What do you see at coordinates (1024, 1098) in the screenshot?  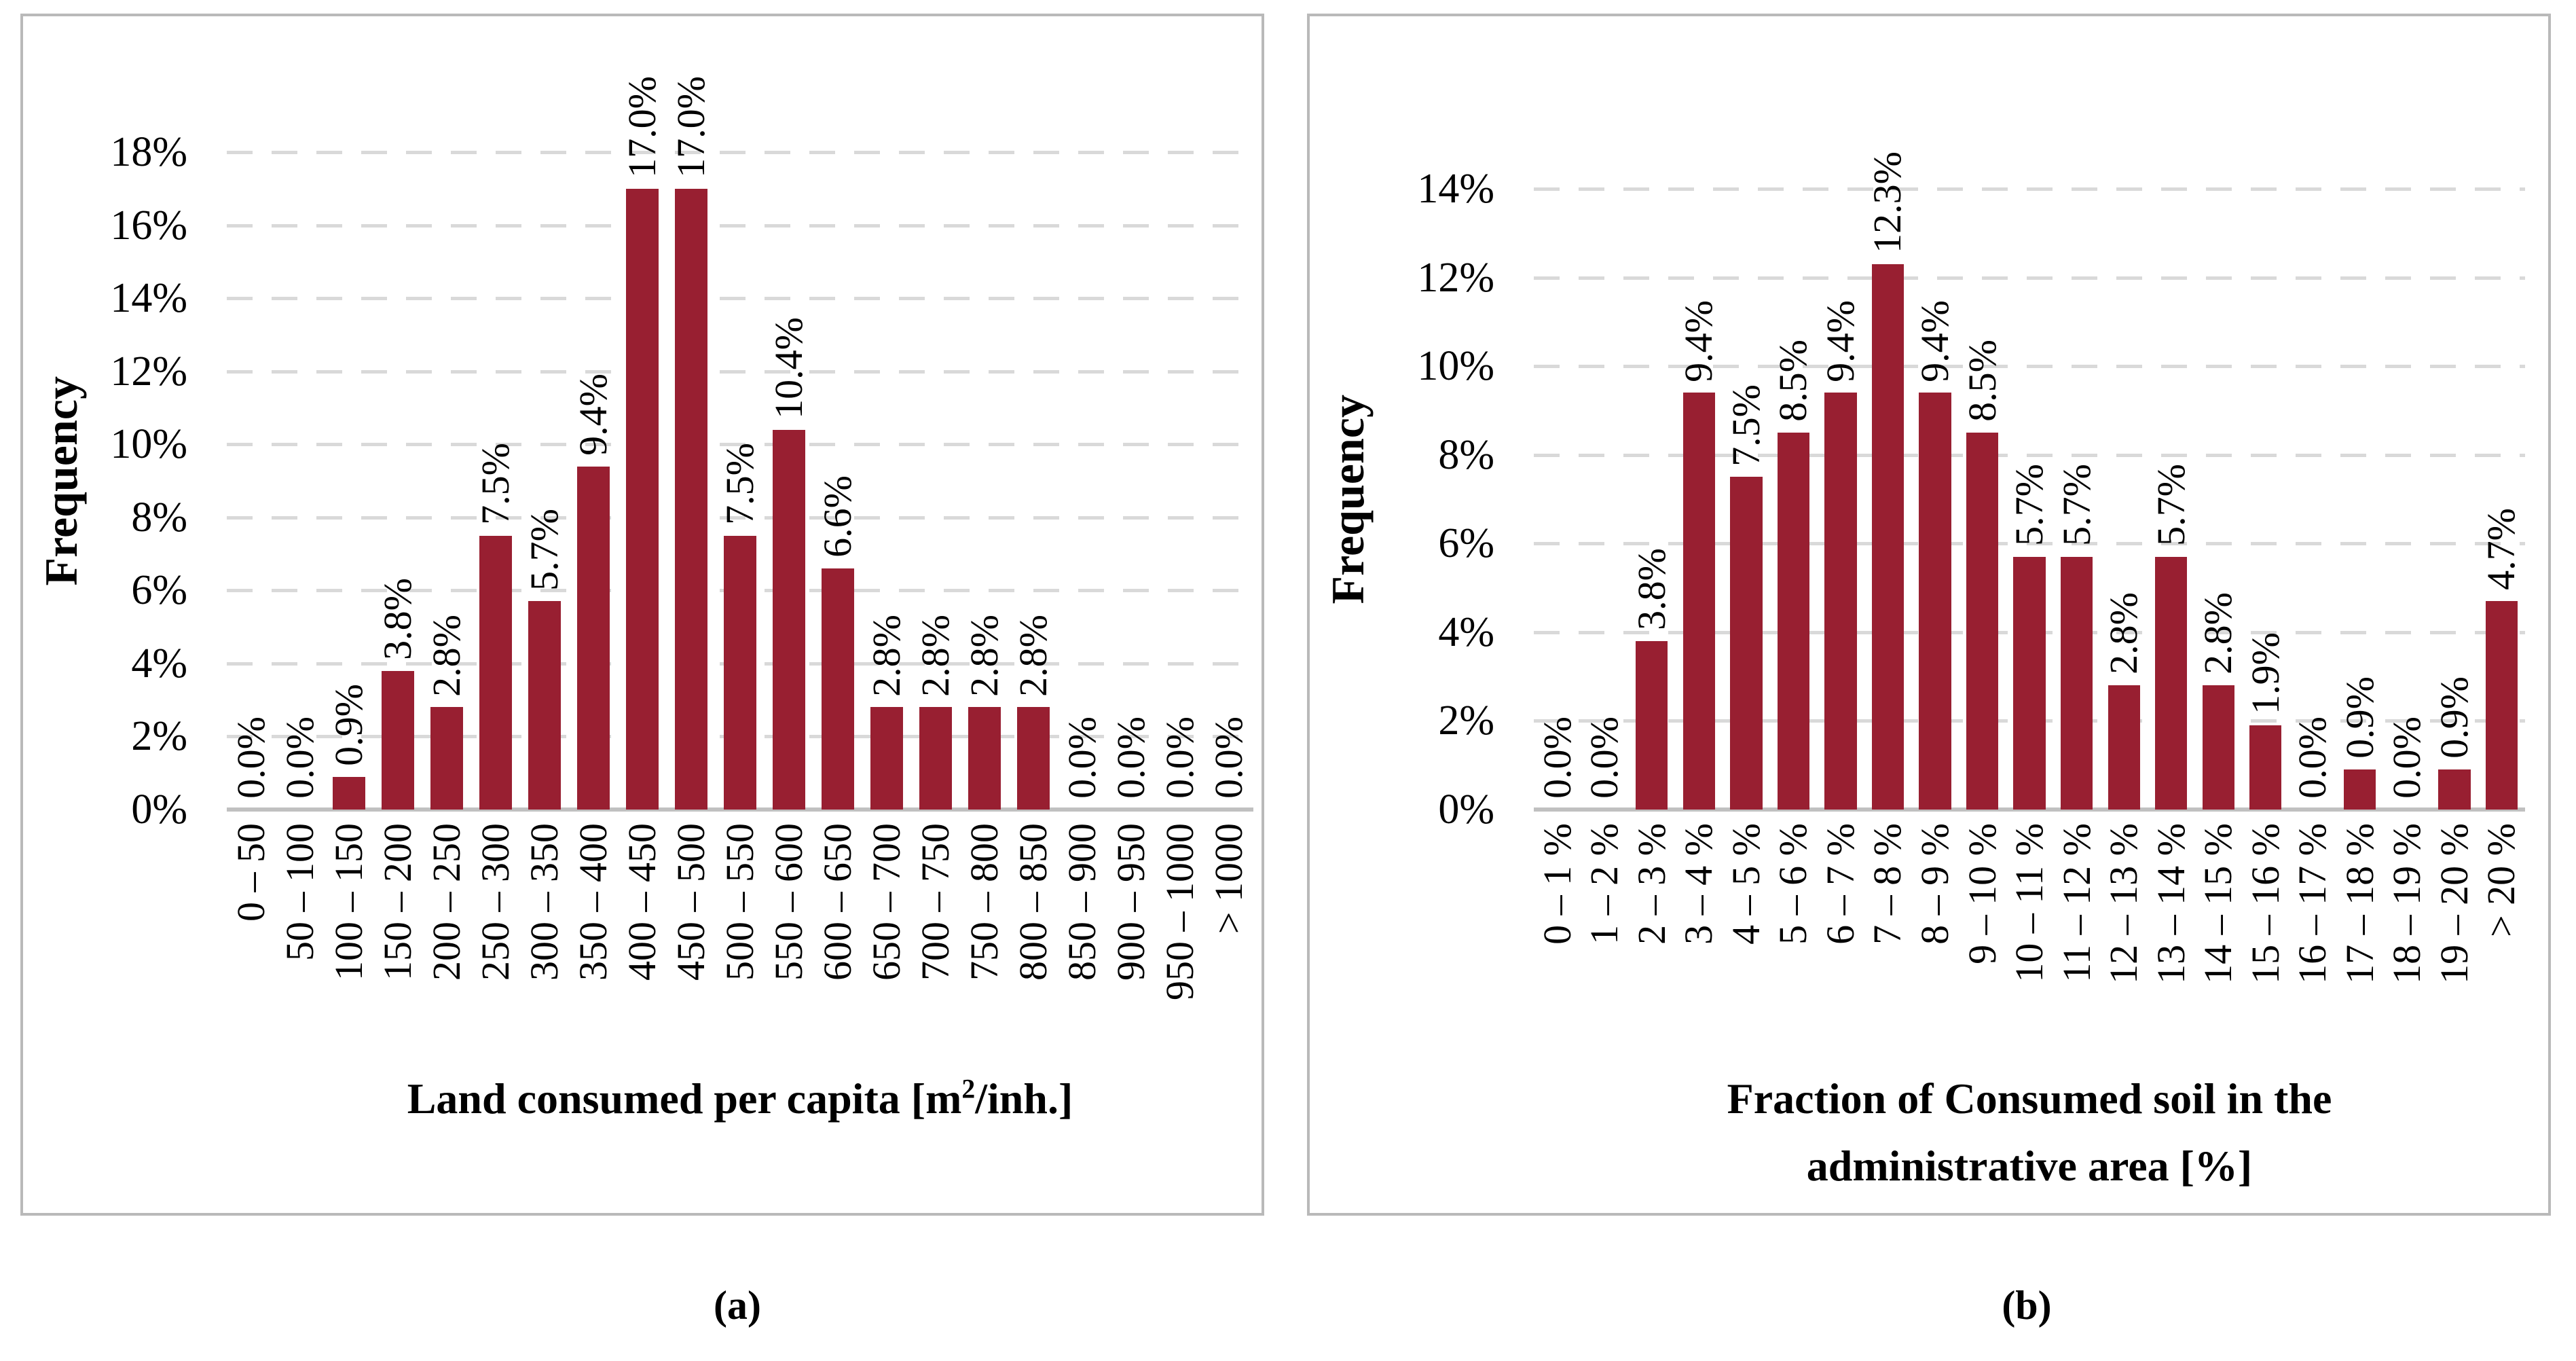 I see `x-axis-title-text: /inh.]` at bounding box center [1024, 1098].